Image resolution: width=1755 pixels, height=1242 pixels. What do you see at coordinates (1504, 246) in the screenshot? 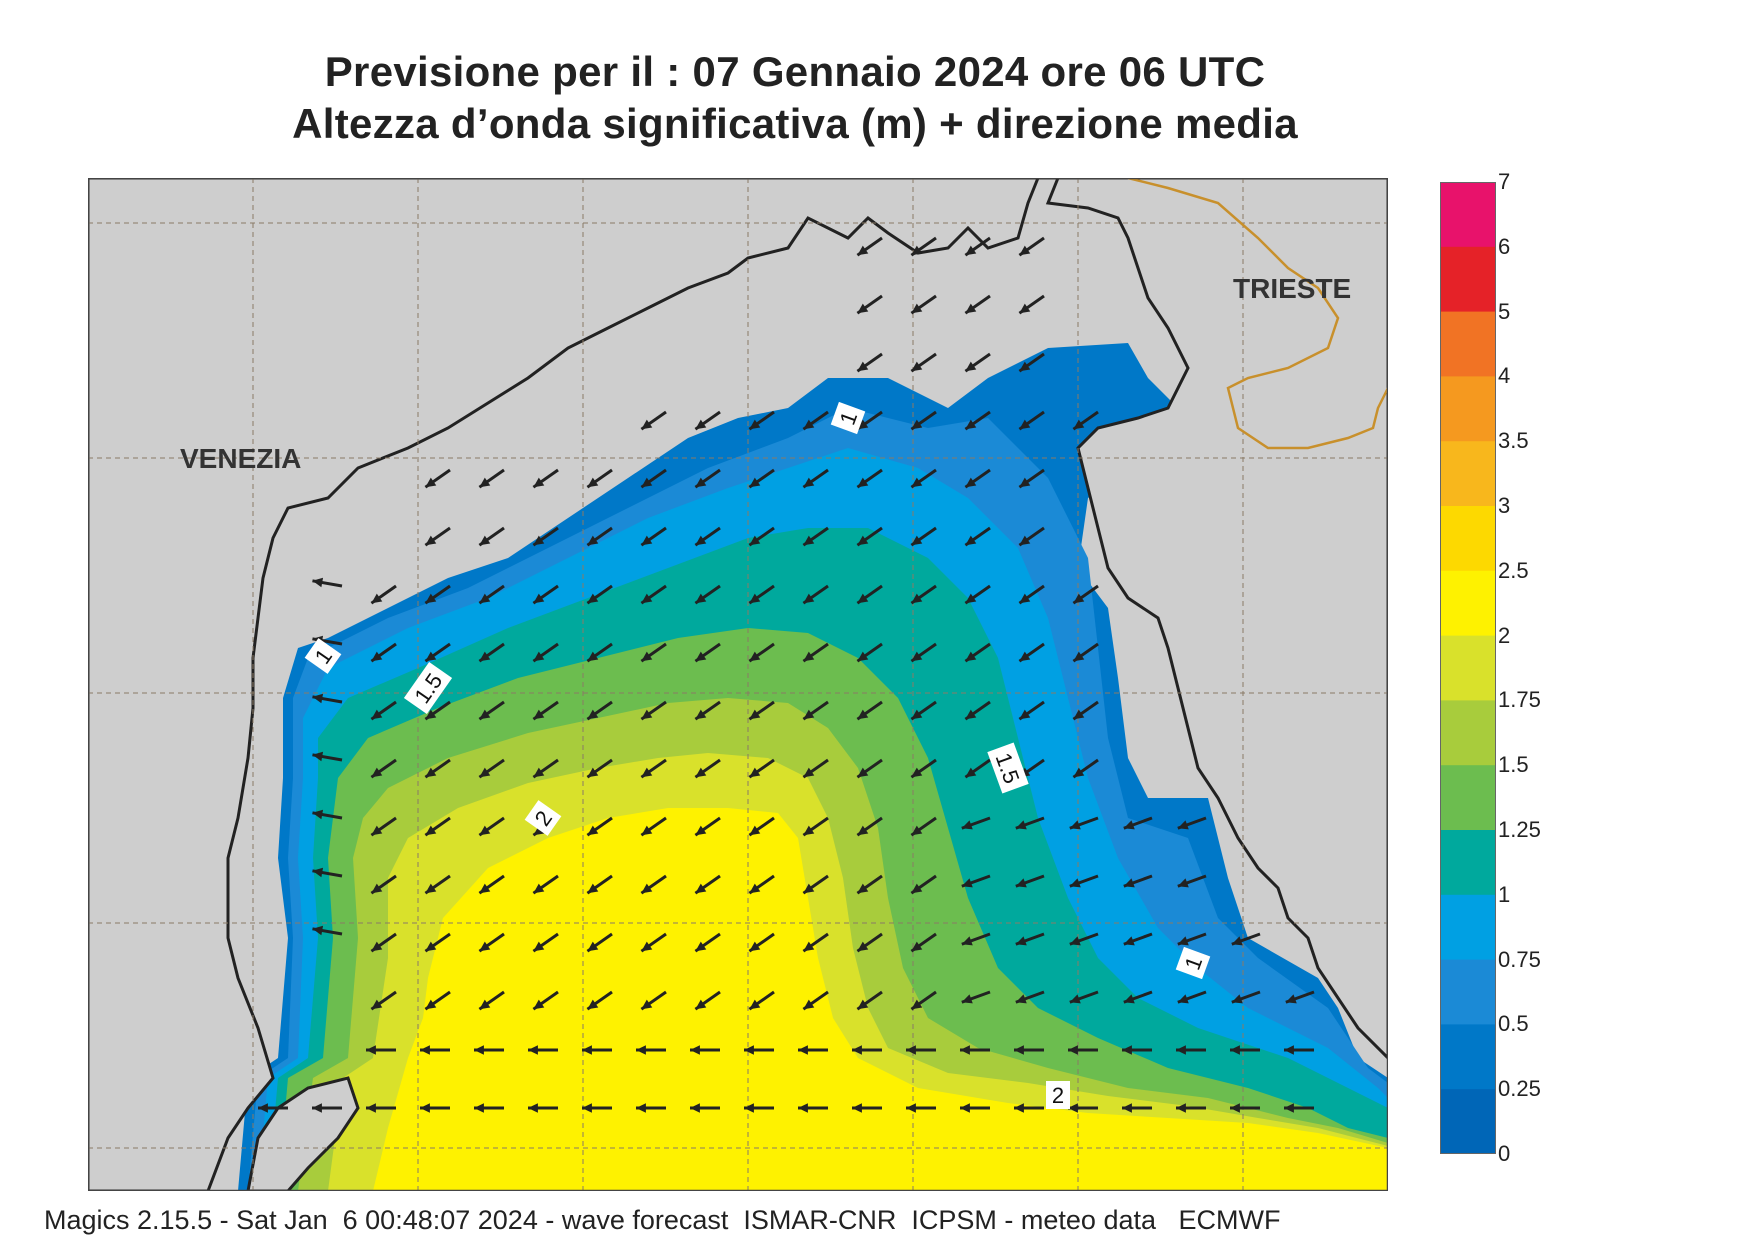
I see `colorbar-tick-label: 6` at bounding box center [1504, 246].